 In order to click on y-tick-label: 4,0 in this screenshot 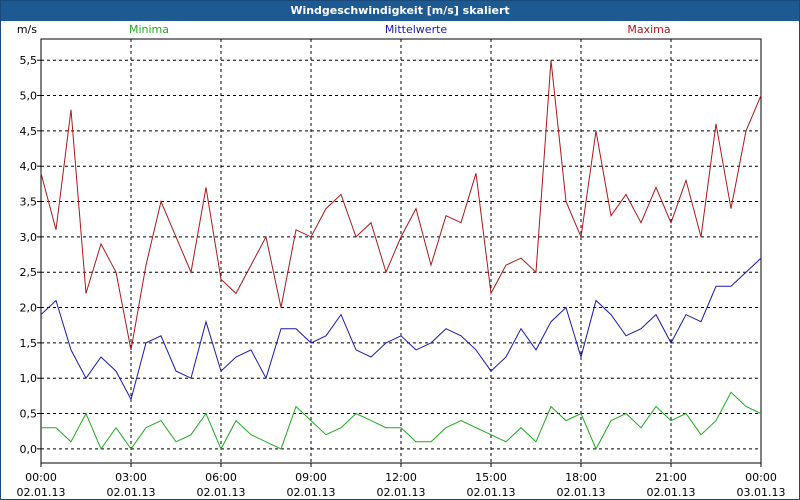, I will do `click(29, 166)`.